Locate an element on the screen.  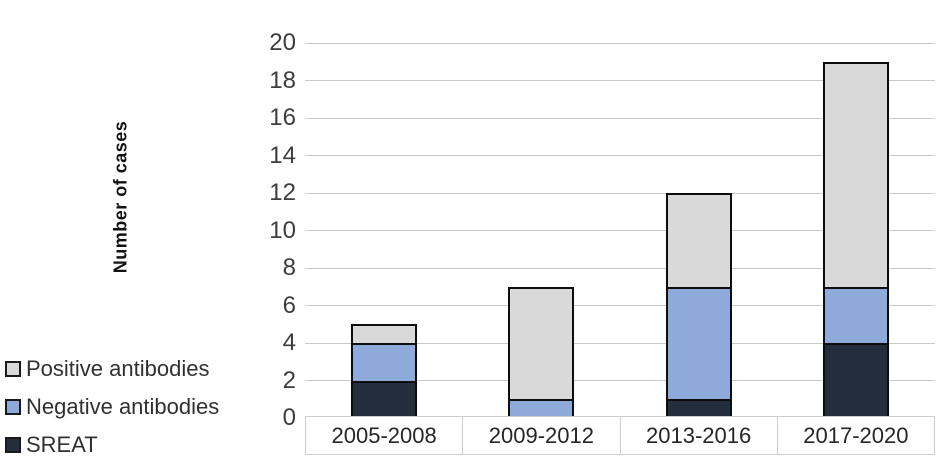
y-tick-label: 18 is located at coordinates (282, 80).